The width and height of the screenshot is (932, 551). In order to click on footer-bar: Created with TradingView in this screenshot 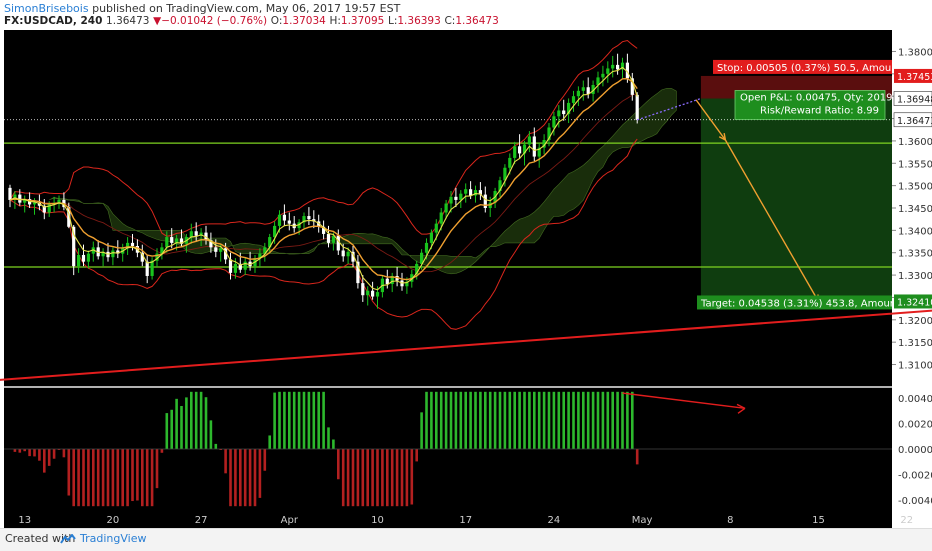, I will do `click(466, 539)`.